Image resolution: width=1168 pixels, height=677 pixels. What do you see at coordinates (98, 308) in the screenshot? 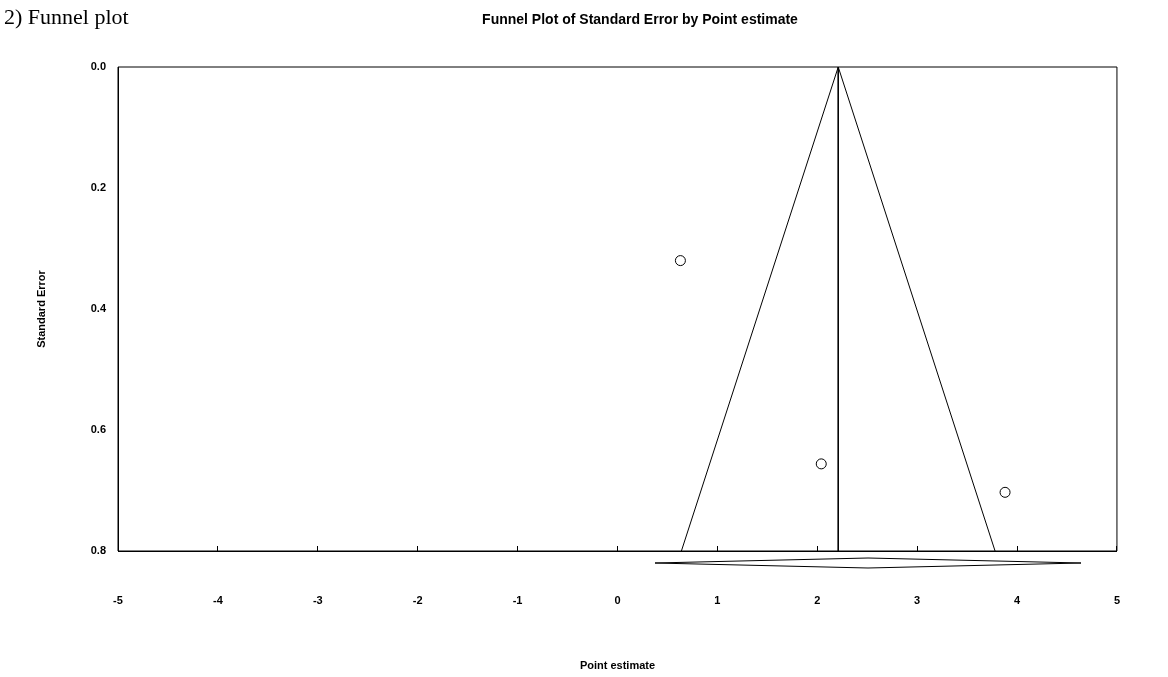
I see `y-tick-label: 0.4` at bounding box center [98, 308].